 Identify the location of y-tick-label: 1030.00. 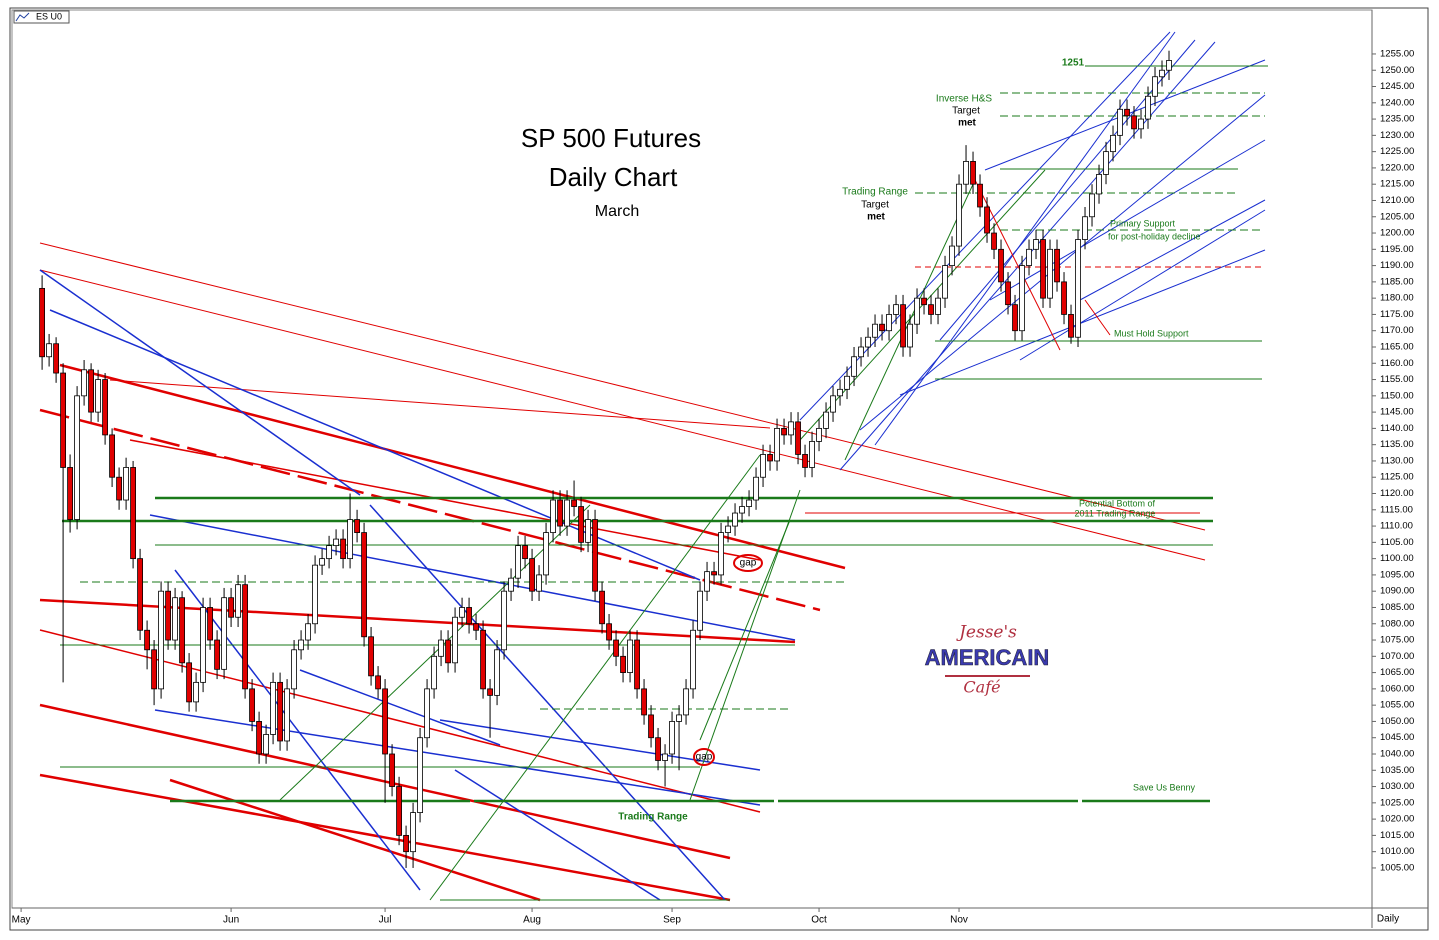
(1397, 786).